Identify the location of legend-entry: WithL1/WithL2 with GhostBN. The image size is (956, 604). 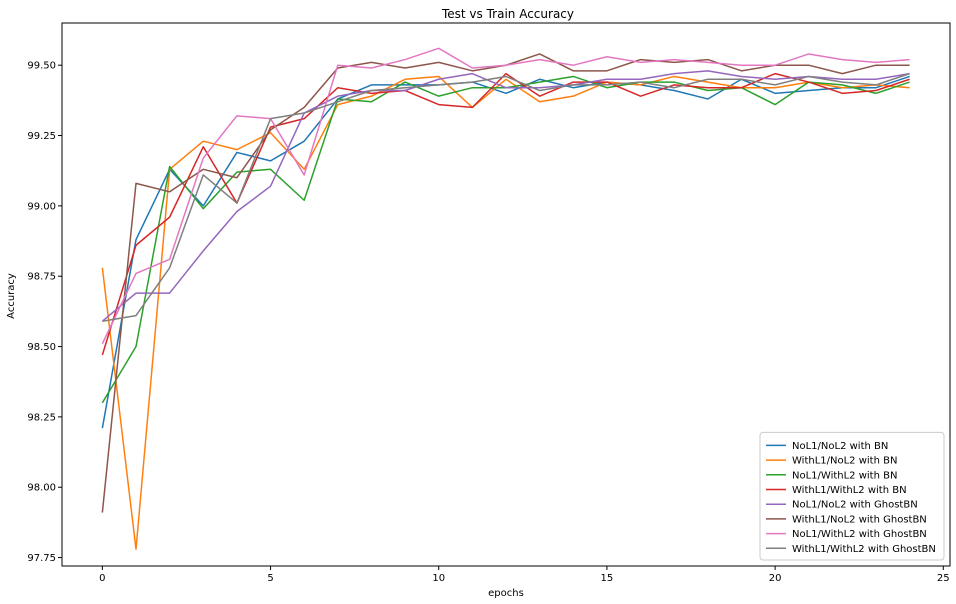
(864, 549).